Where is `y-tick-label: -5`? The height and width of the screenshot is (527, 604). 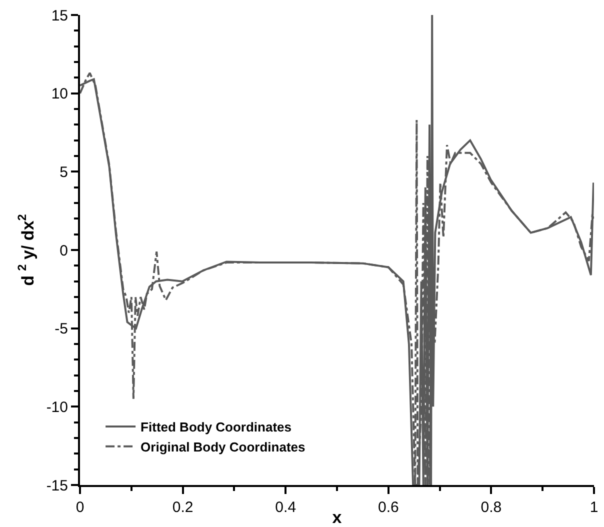 y-tick-label: -5 is located at coordinates (61, 329).